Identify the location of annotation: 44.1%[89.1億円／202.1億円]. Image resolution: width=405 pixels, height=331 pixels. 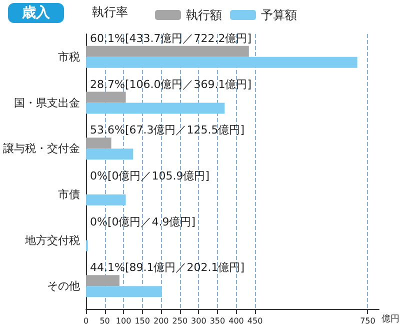
(167, 267).